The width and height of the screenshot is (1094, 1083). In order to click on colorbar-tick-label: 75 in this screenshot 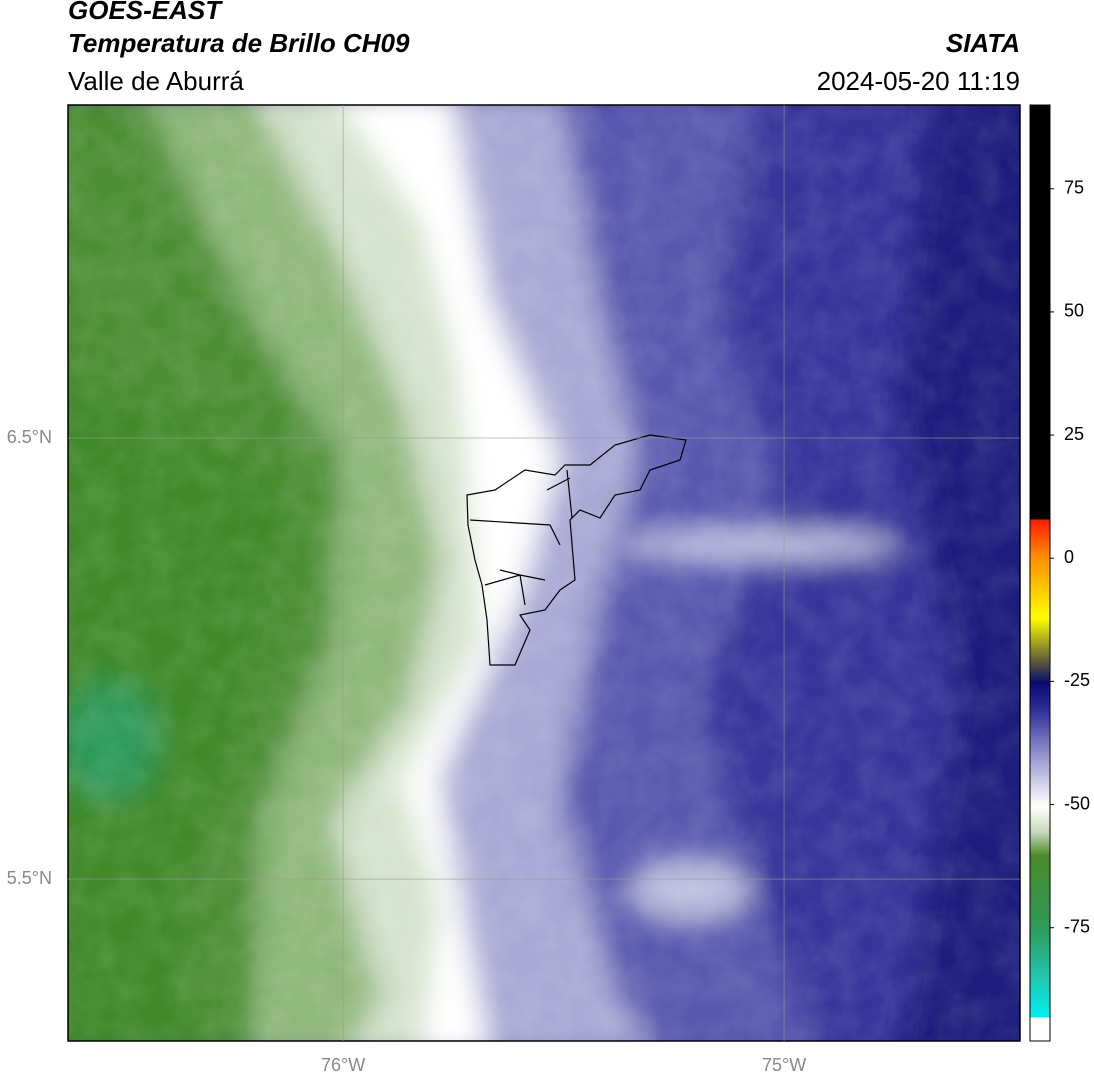, I will do `click(1074, 187)`.